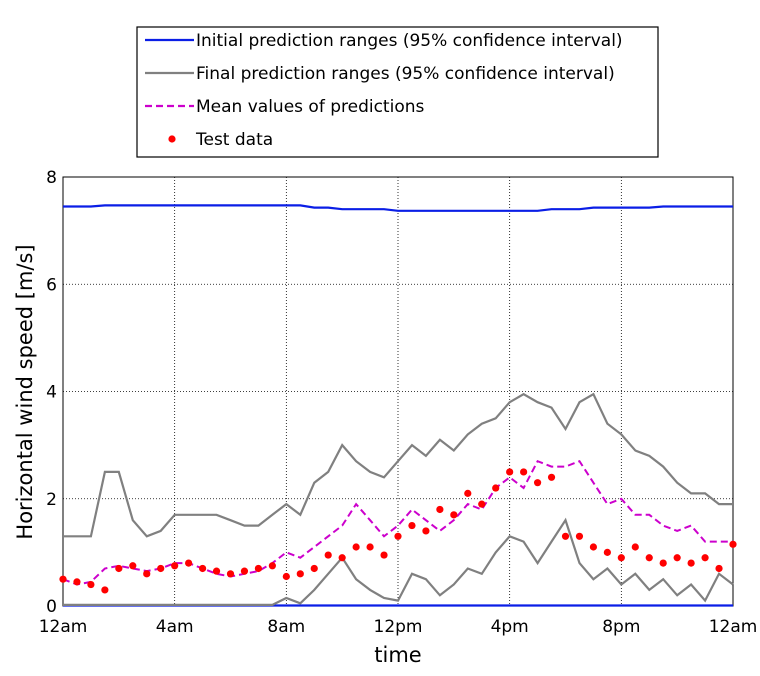  I want to click on x-tick-label: 4pm, so click(510, 627).